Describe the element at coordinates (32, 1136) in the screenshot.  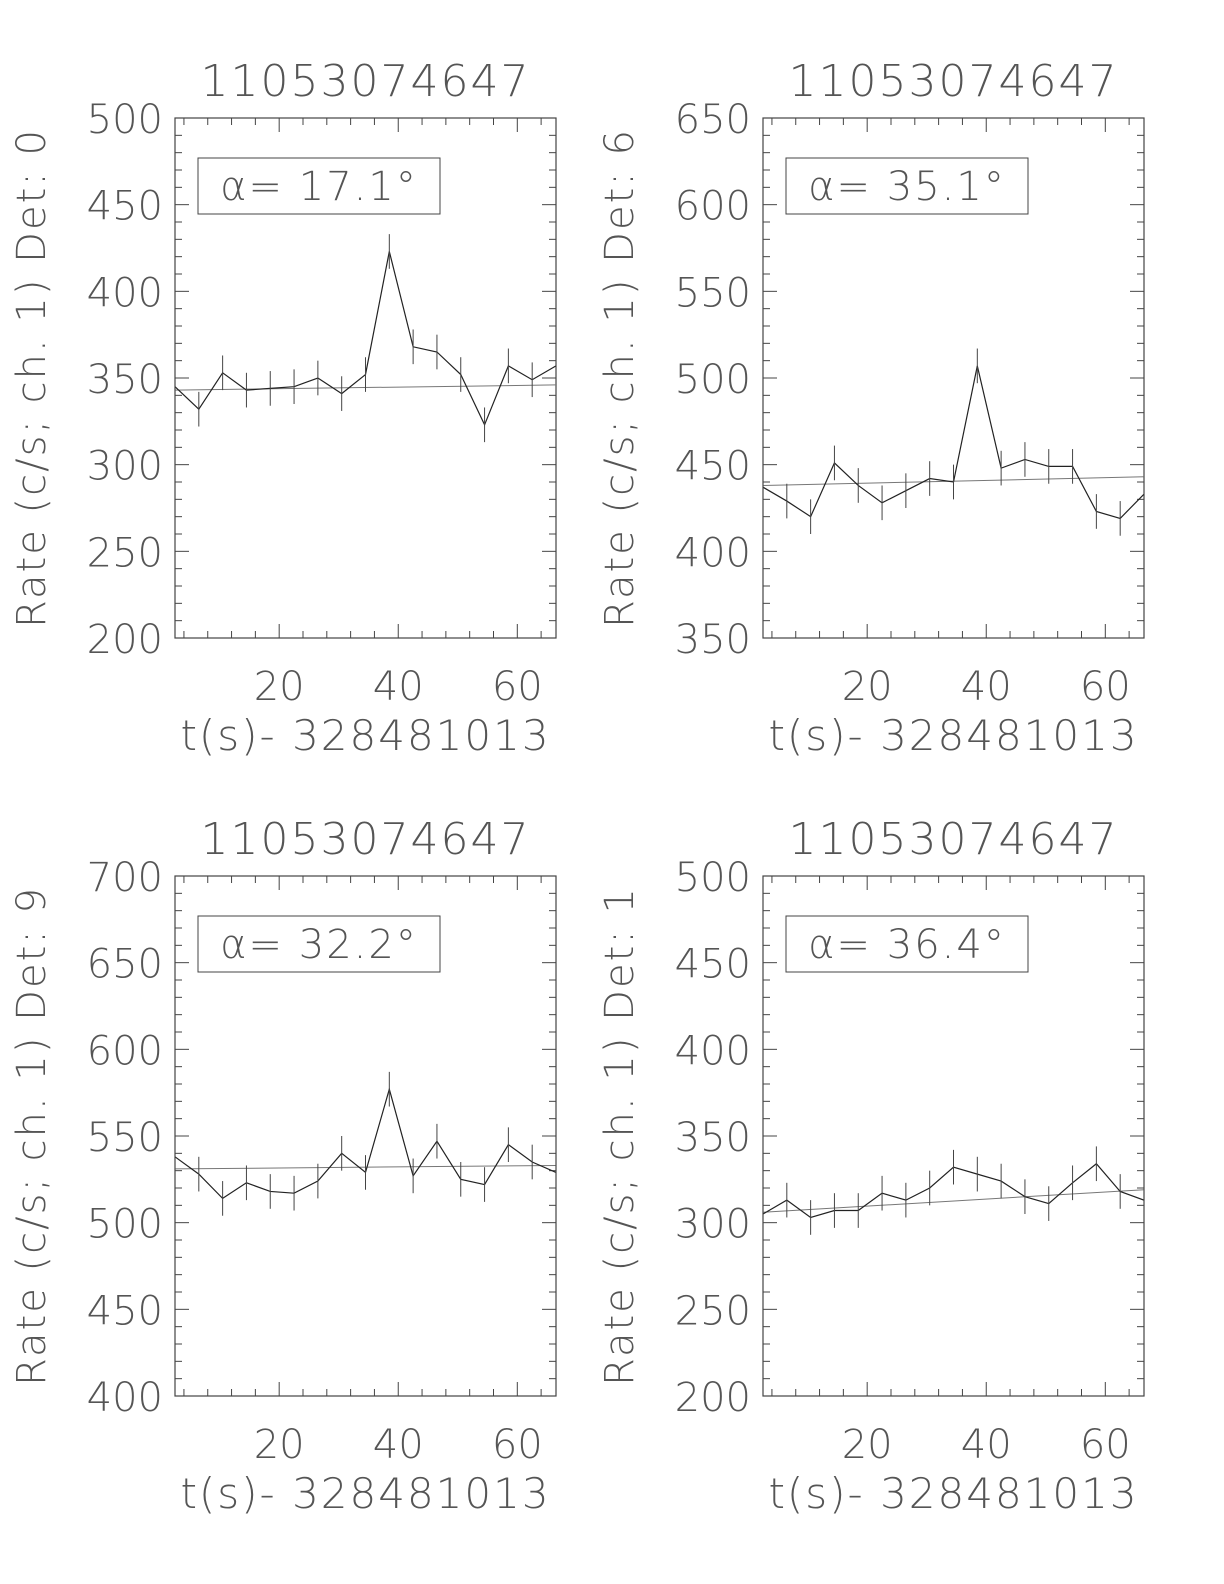
I see `y-axis-label: Rate (c/s; ch. 1) Det: 9` at that location.